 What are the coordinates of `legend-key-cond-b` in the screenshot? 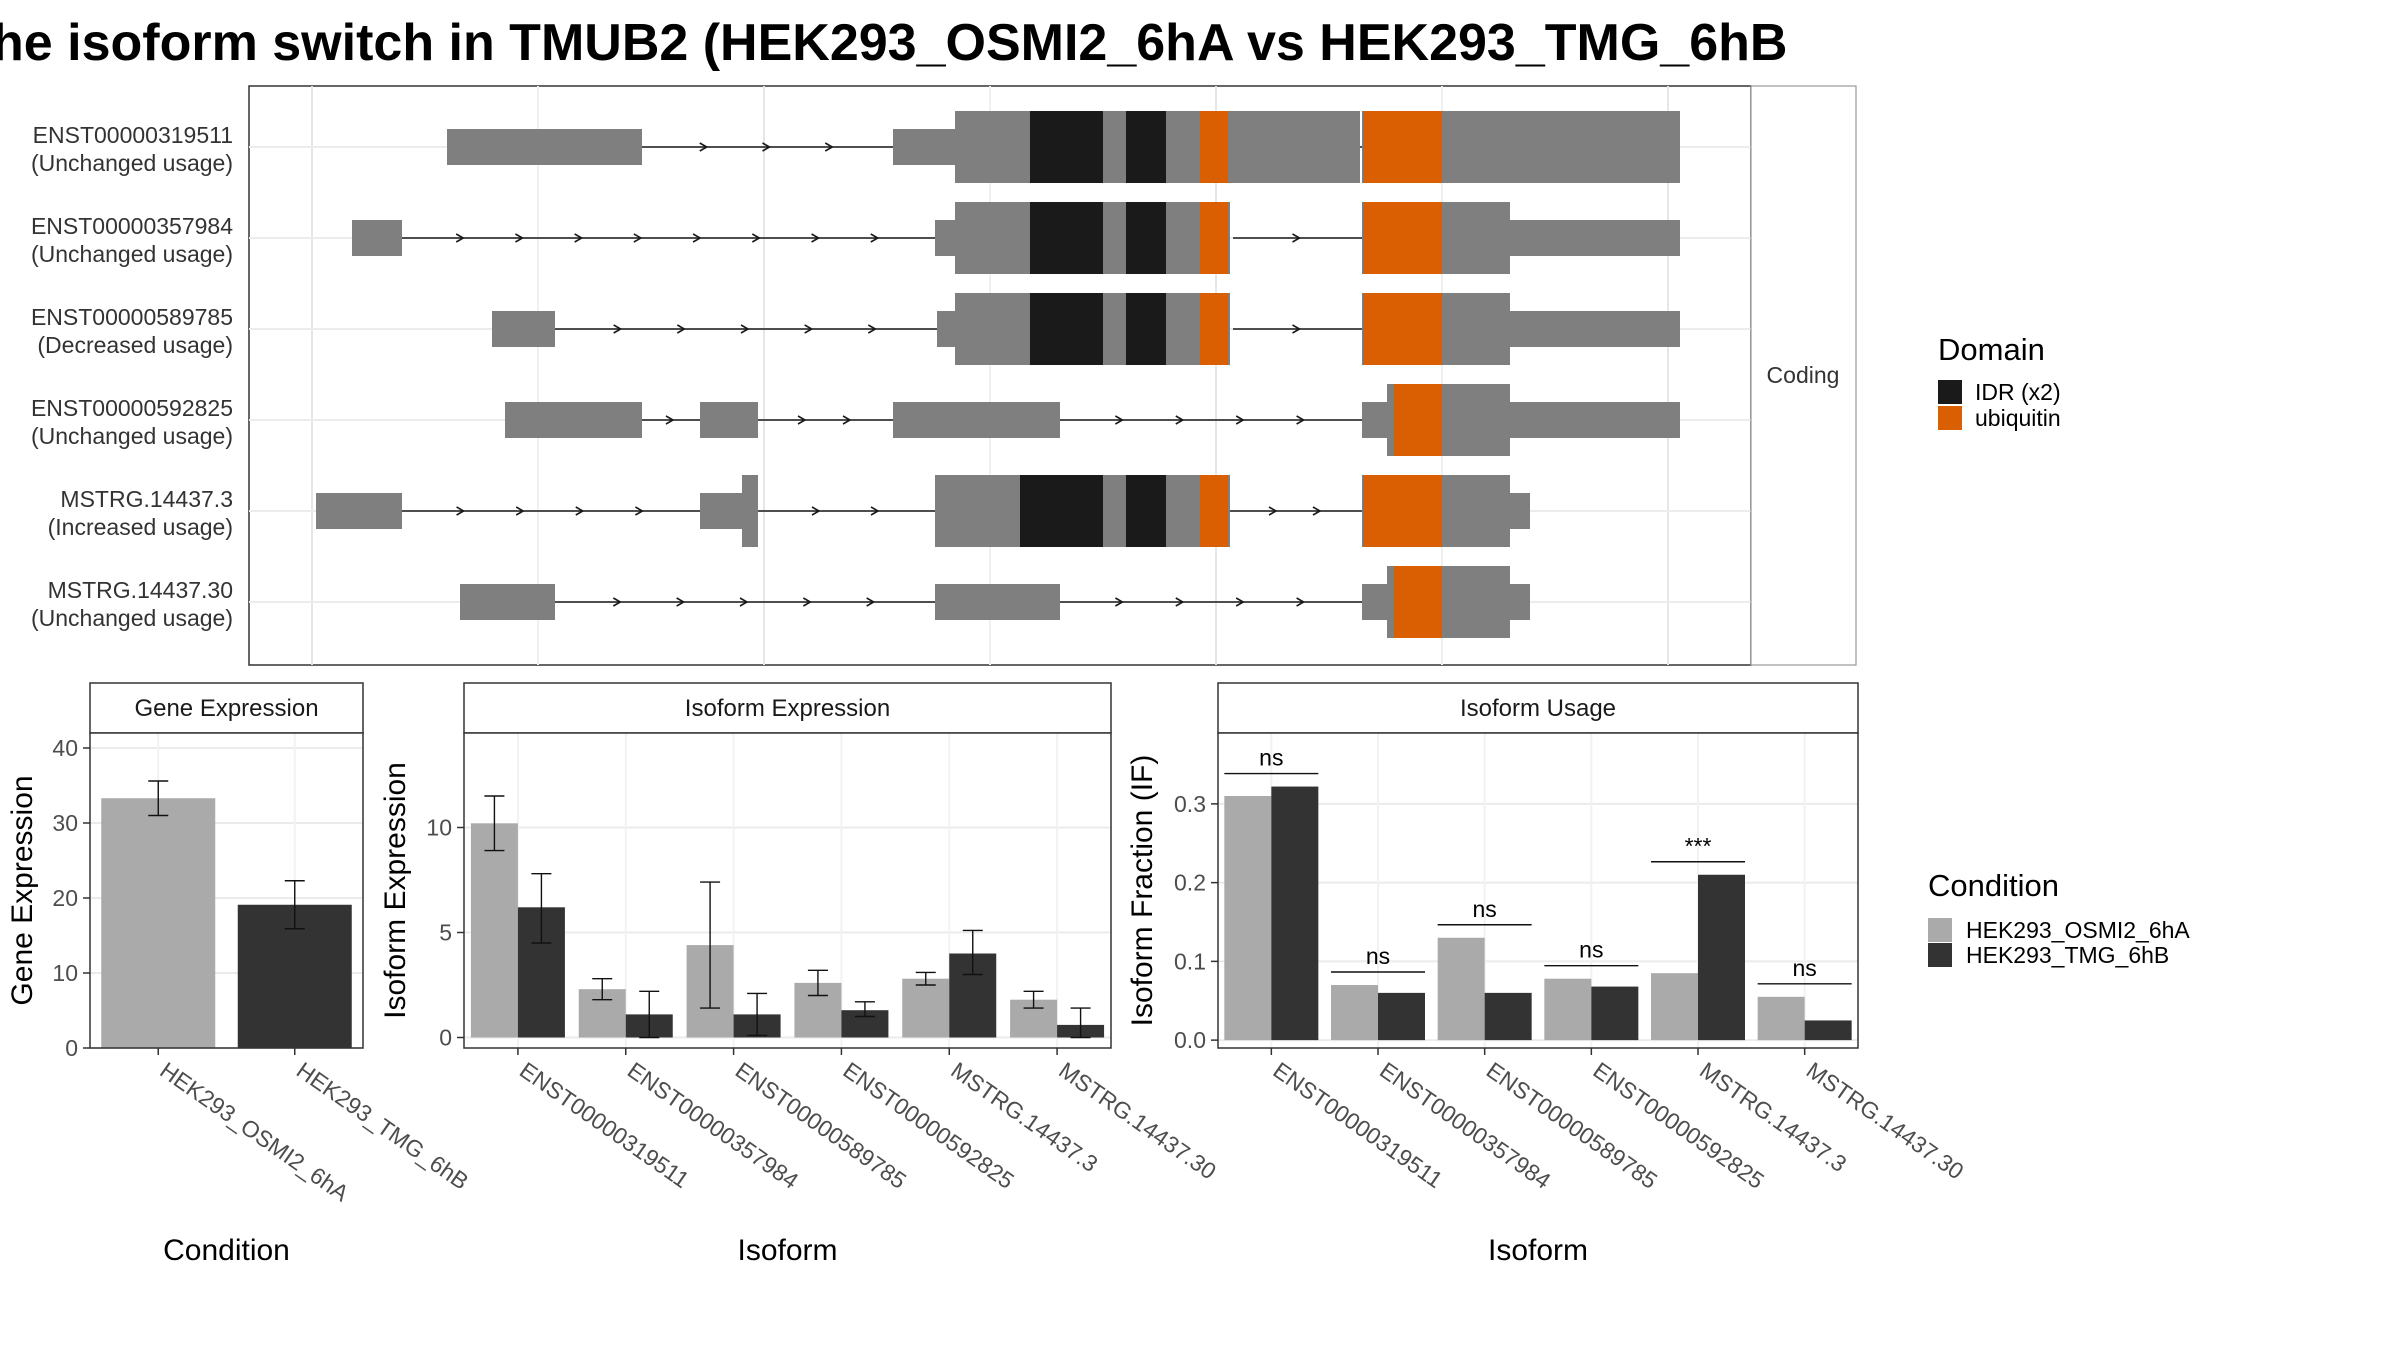 It's located at (1940, 955).